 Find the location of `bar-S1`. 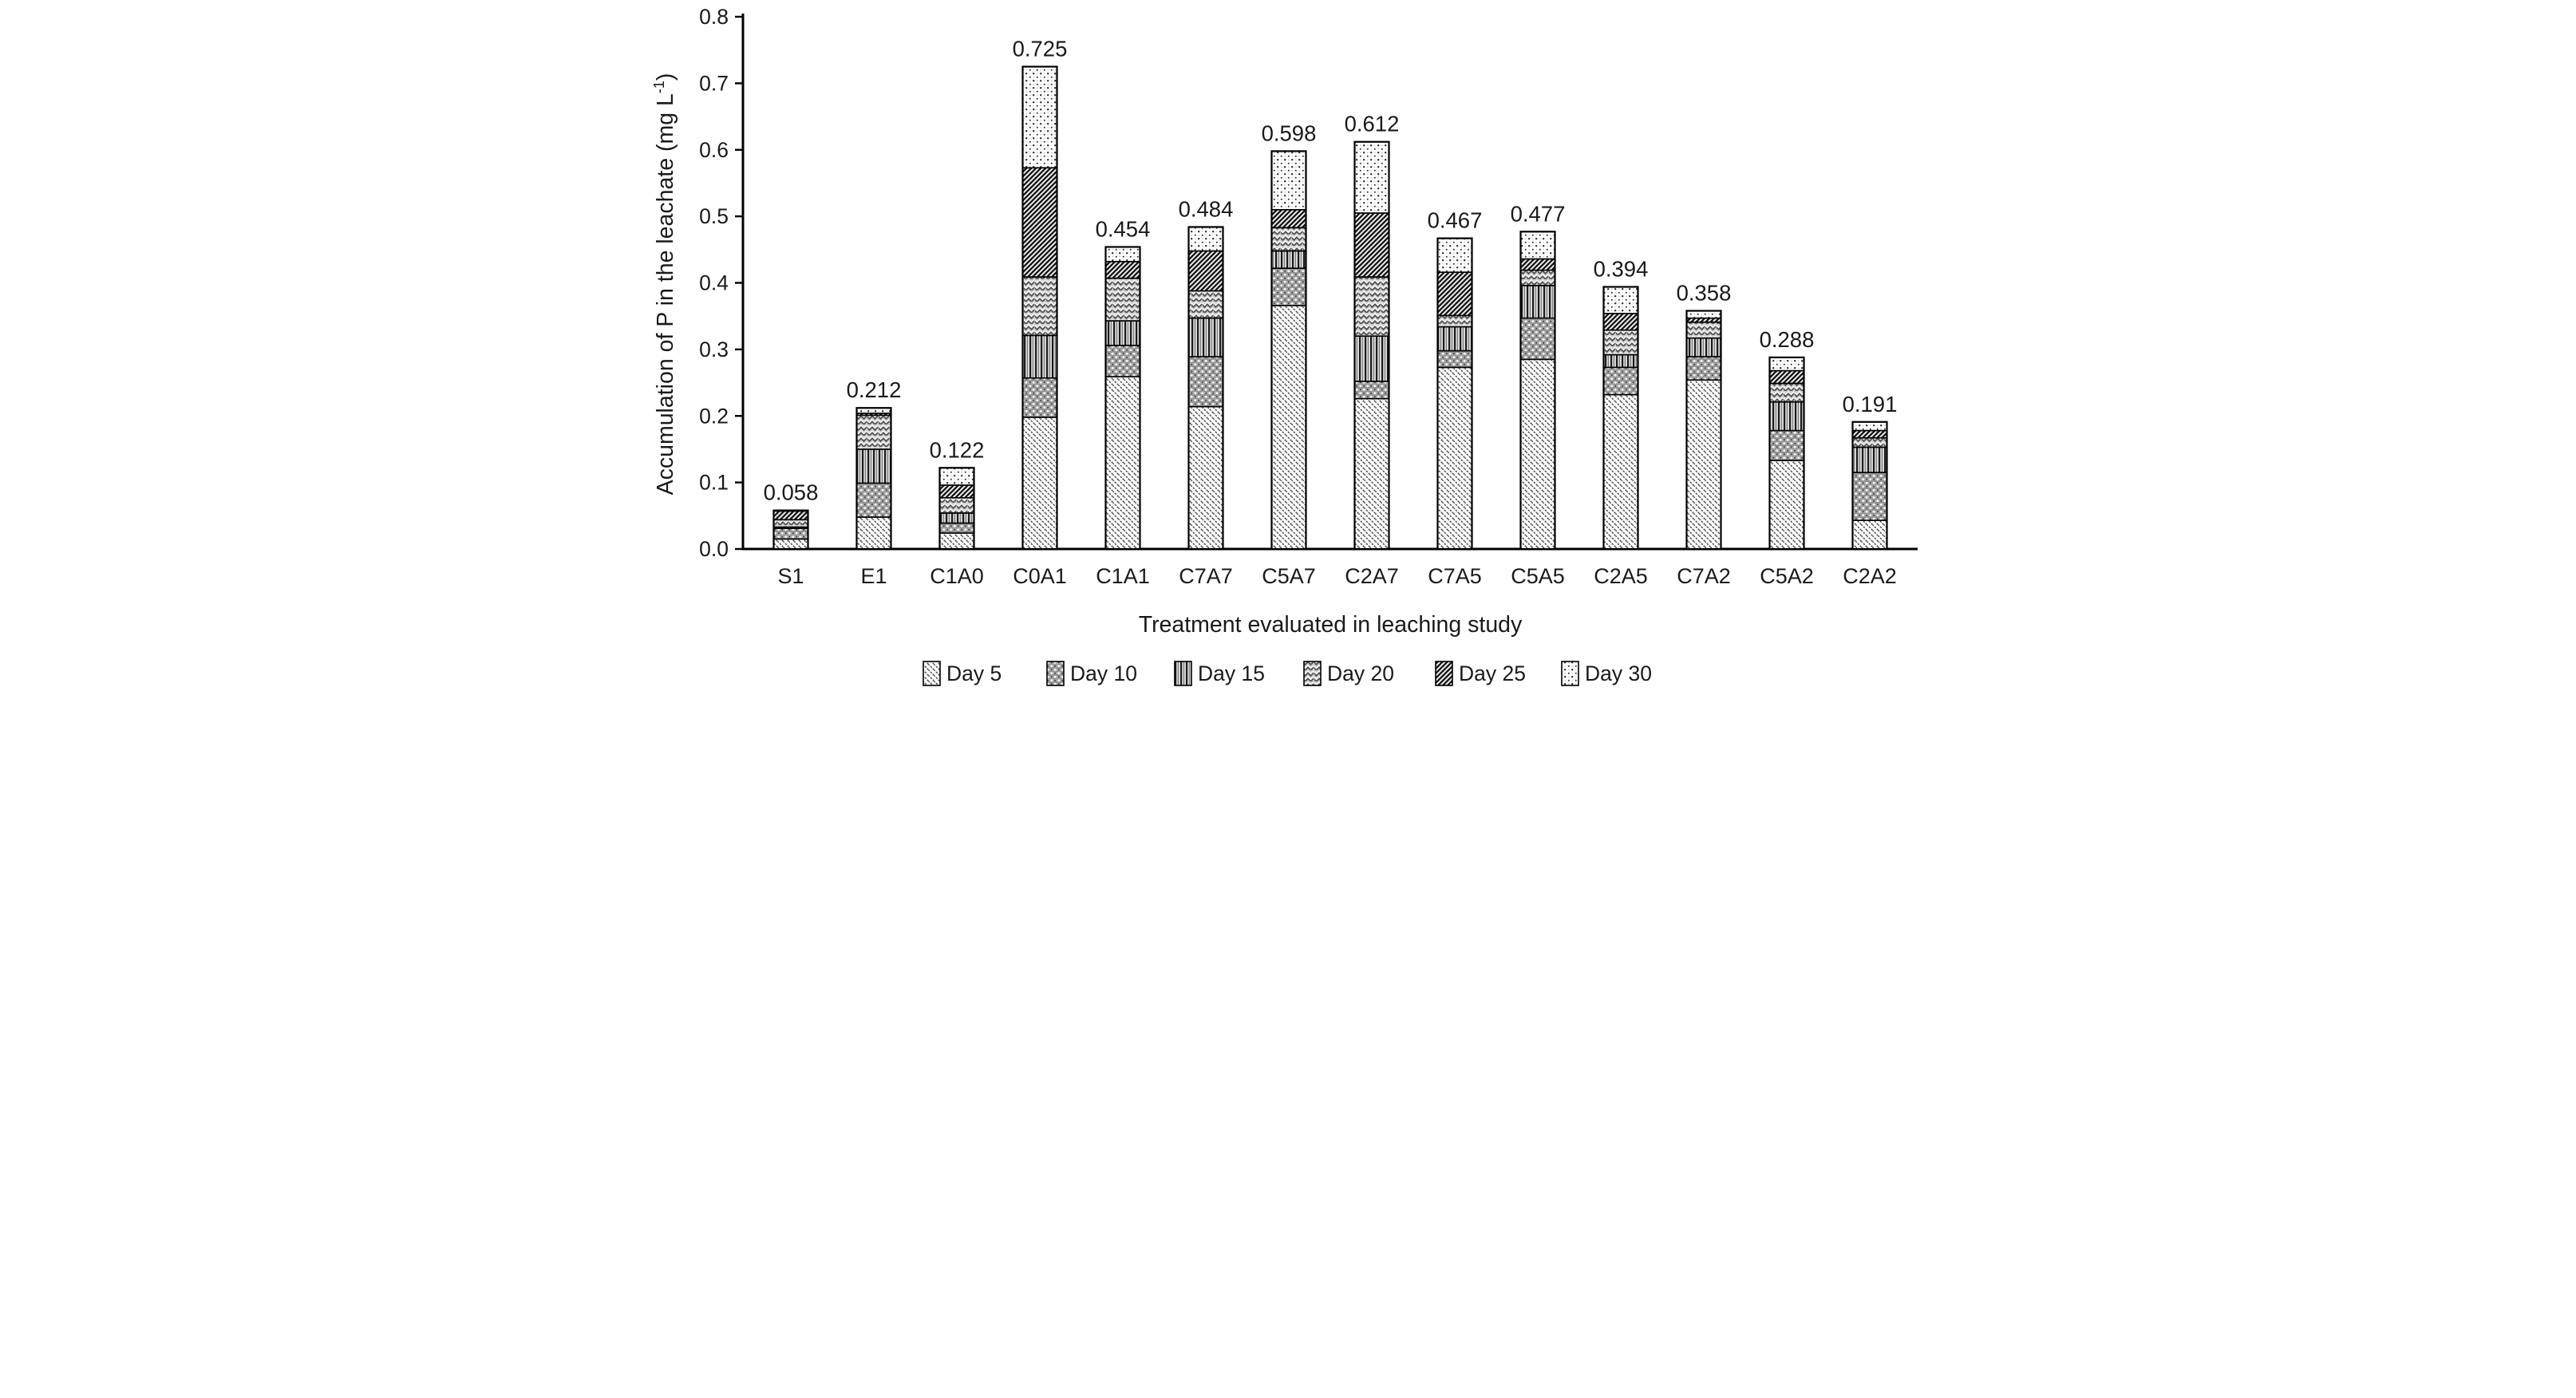

bar-S1 is located at coordinates (790, 530).